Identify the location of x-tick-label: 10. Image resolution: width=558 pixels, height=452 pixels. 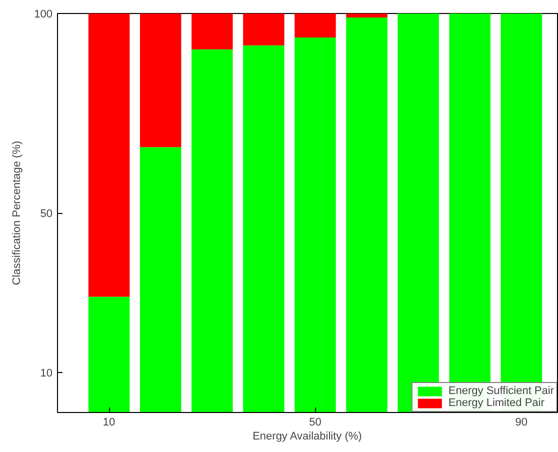
(109, 422).